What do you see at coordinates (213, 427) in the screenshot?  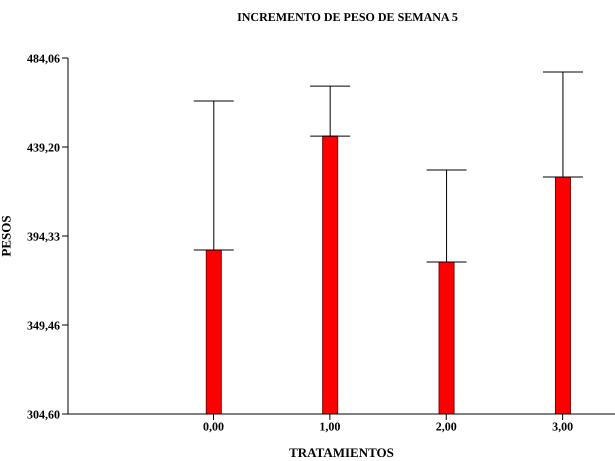 I see `x-tick-label: 0,00` at bounding box center [213, 427].